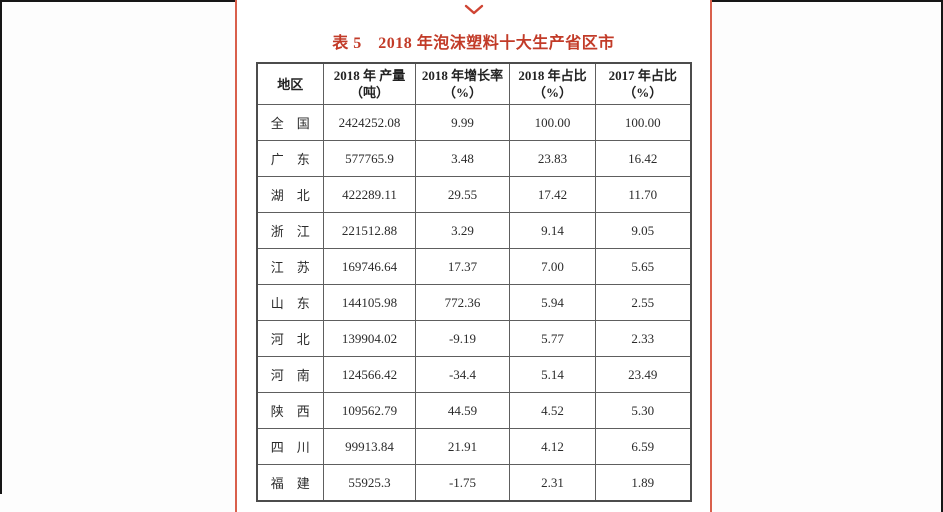  What do you see at coordinates (290, 122) in the screenshot?
I see `region-cell: 全 国` at bounding box center [290, 122].